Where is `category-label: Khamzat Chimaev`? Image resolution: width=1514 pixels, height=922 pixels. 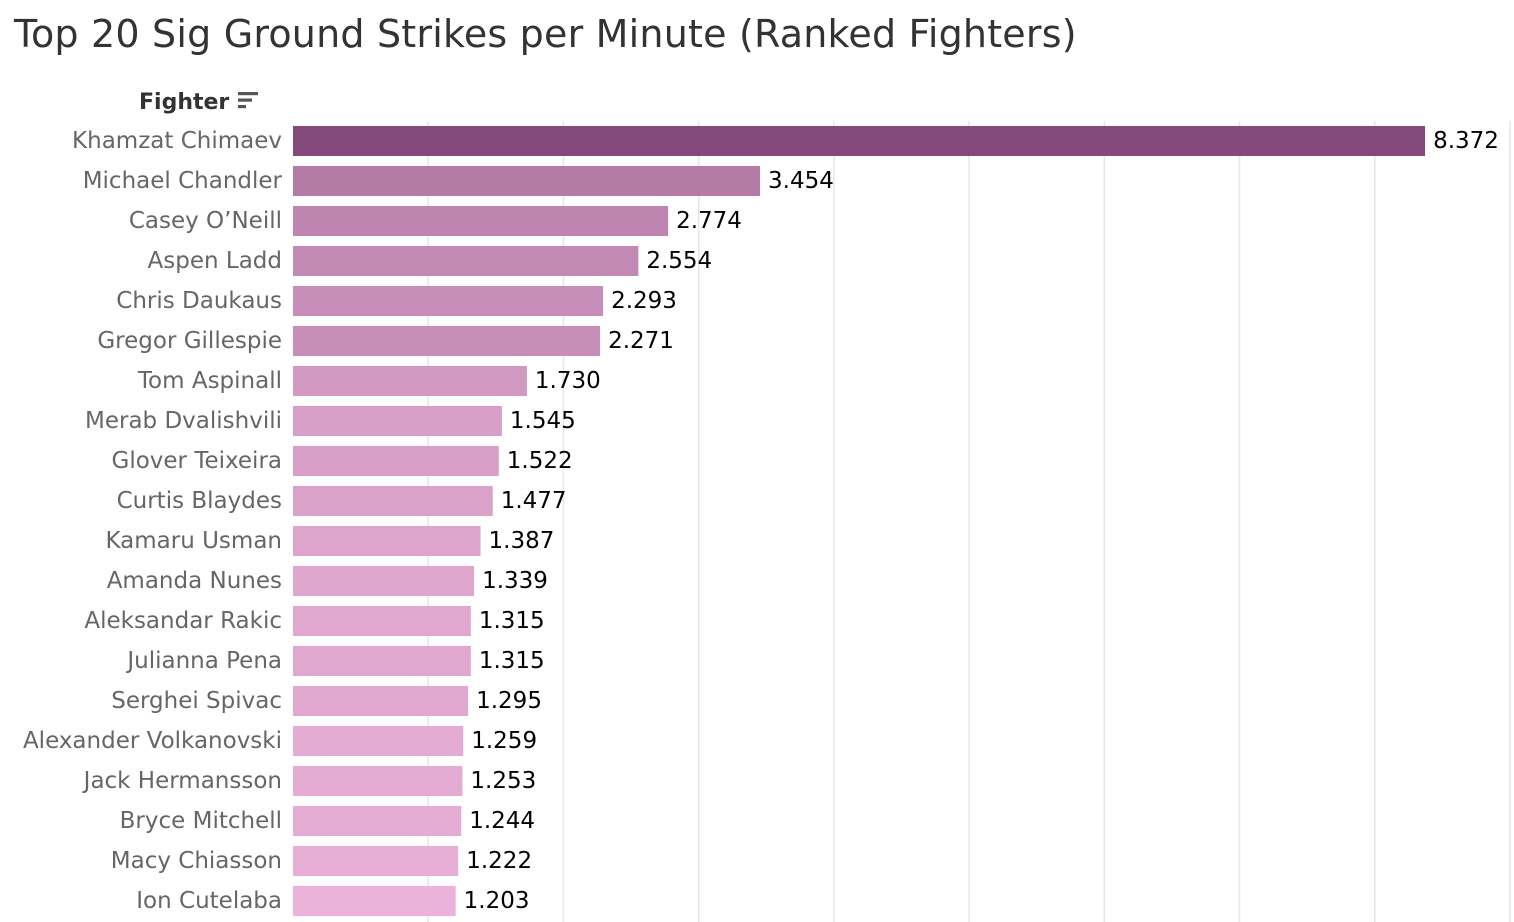 category-label: Khamzat Chimaev is located at coordinates (177, 141).